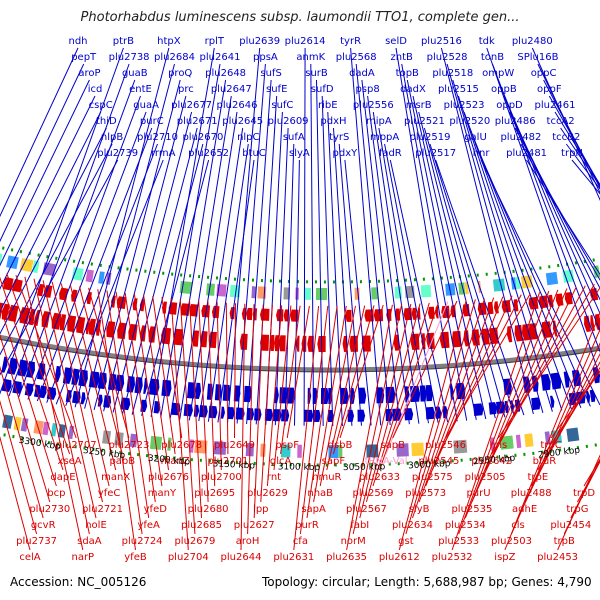 The image size is (600, 600). What do you see at coordinates (504, 89) in the screenshot?
I see `forward-gene-label: oppB` at bounding box center [504, 89].